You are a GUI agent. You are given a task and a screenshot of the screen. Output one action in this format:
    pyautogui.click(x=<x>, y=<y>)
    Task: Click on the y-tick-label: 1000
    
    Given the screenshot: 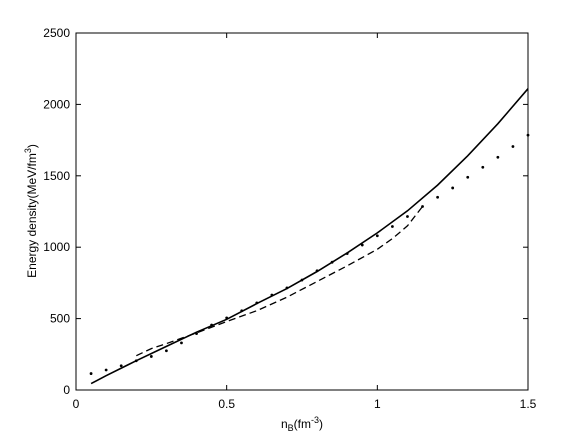 What is the action you would take?
    pyautogui.click(x=56, y=247)
    